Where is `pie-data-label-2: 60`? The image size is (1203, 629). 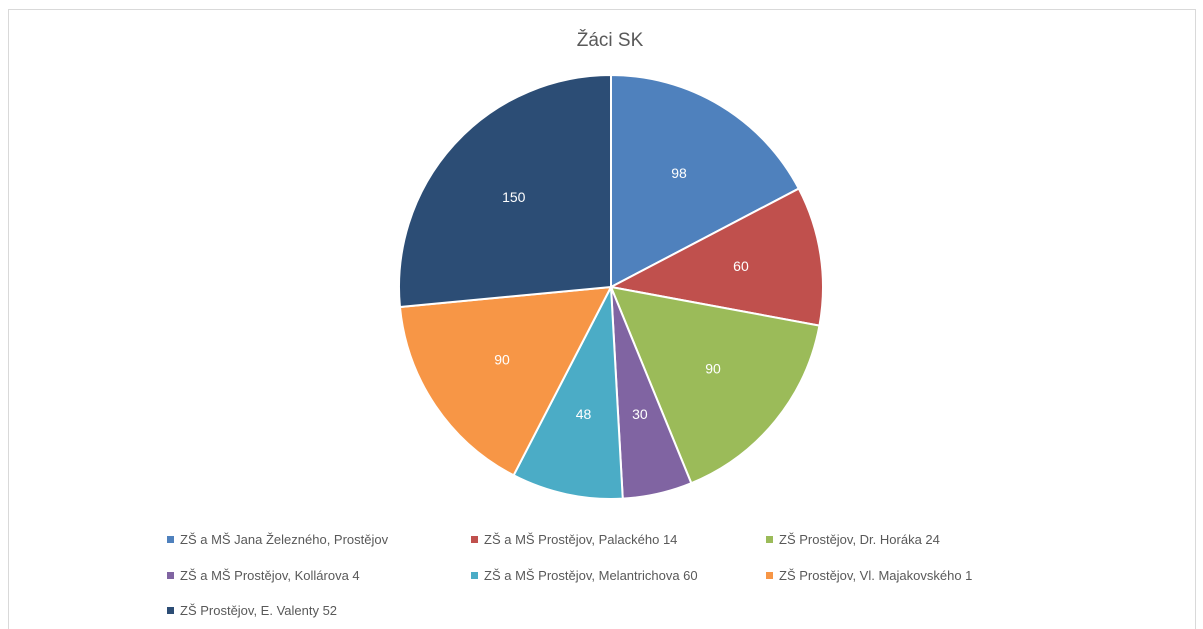 pie-data-label-2: 60 is located at coordinates (741, 266).